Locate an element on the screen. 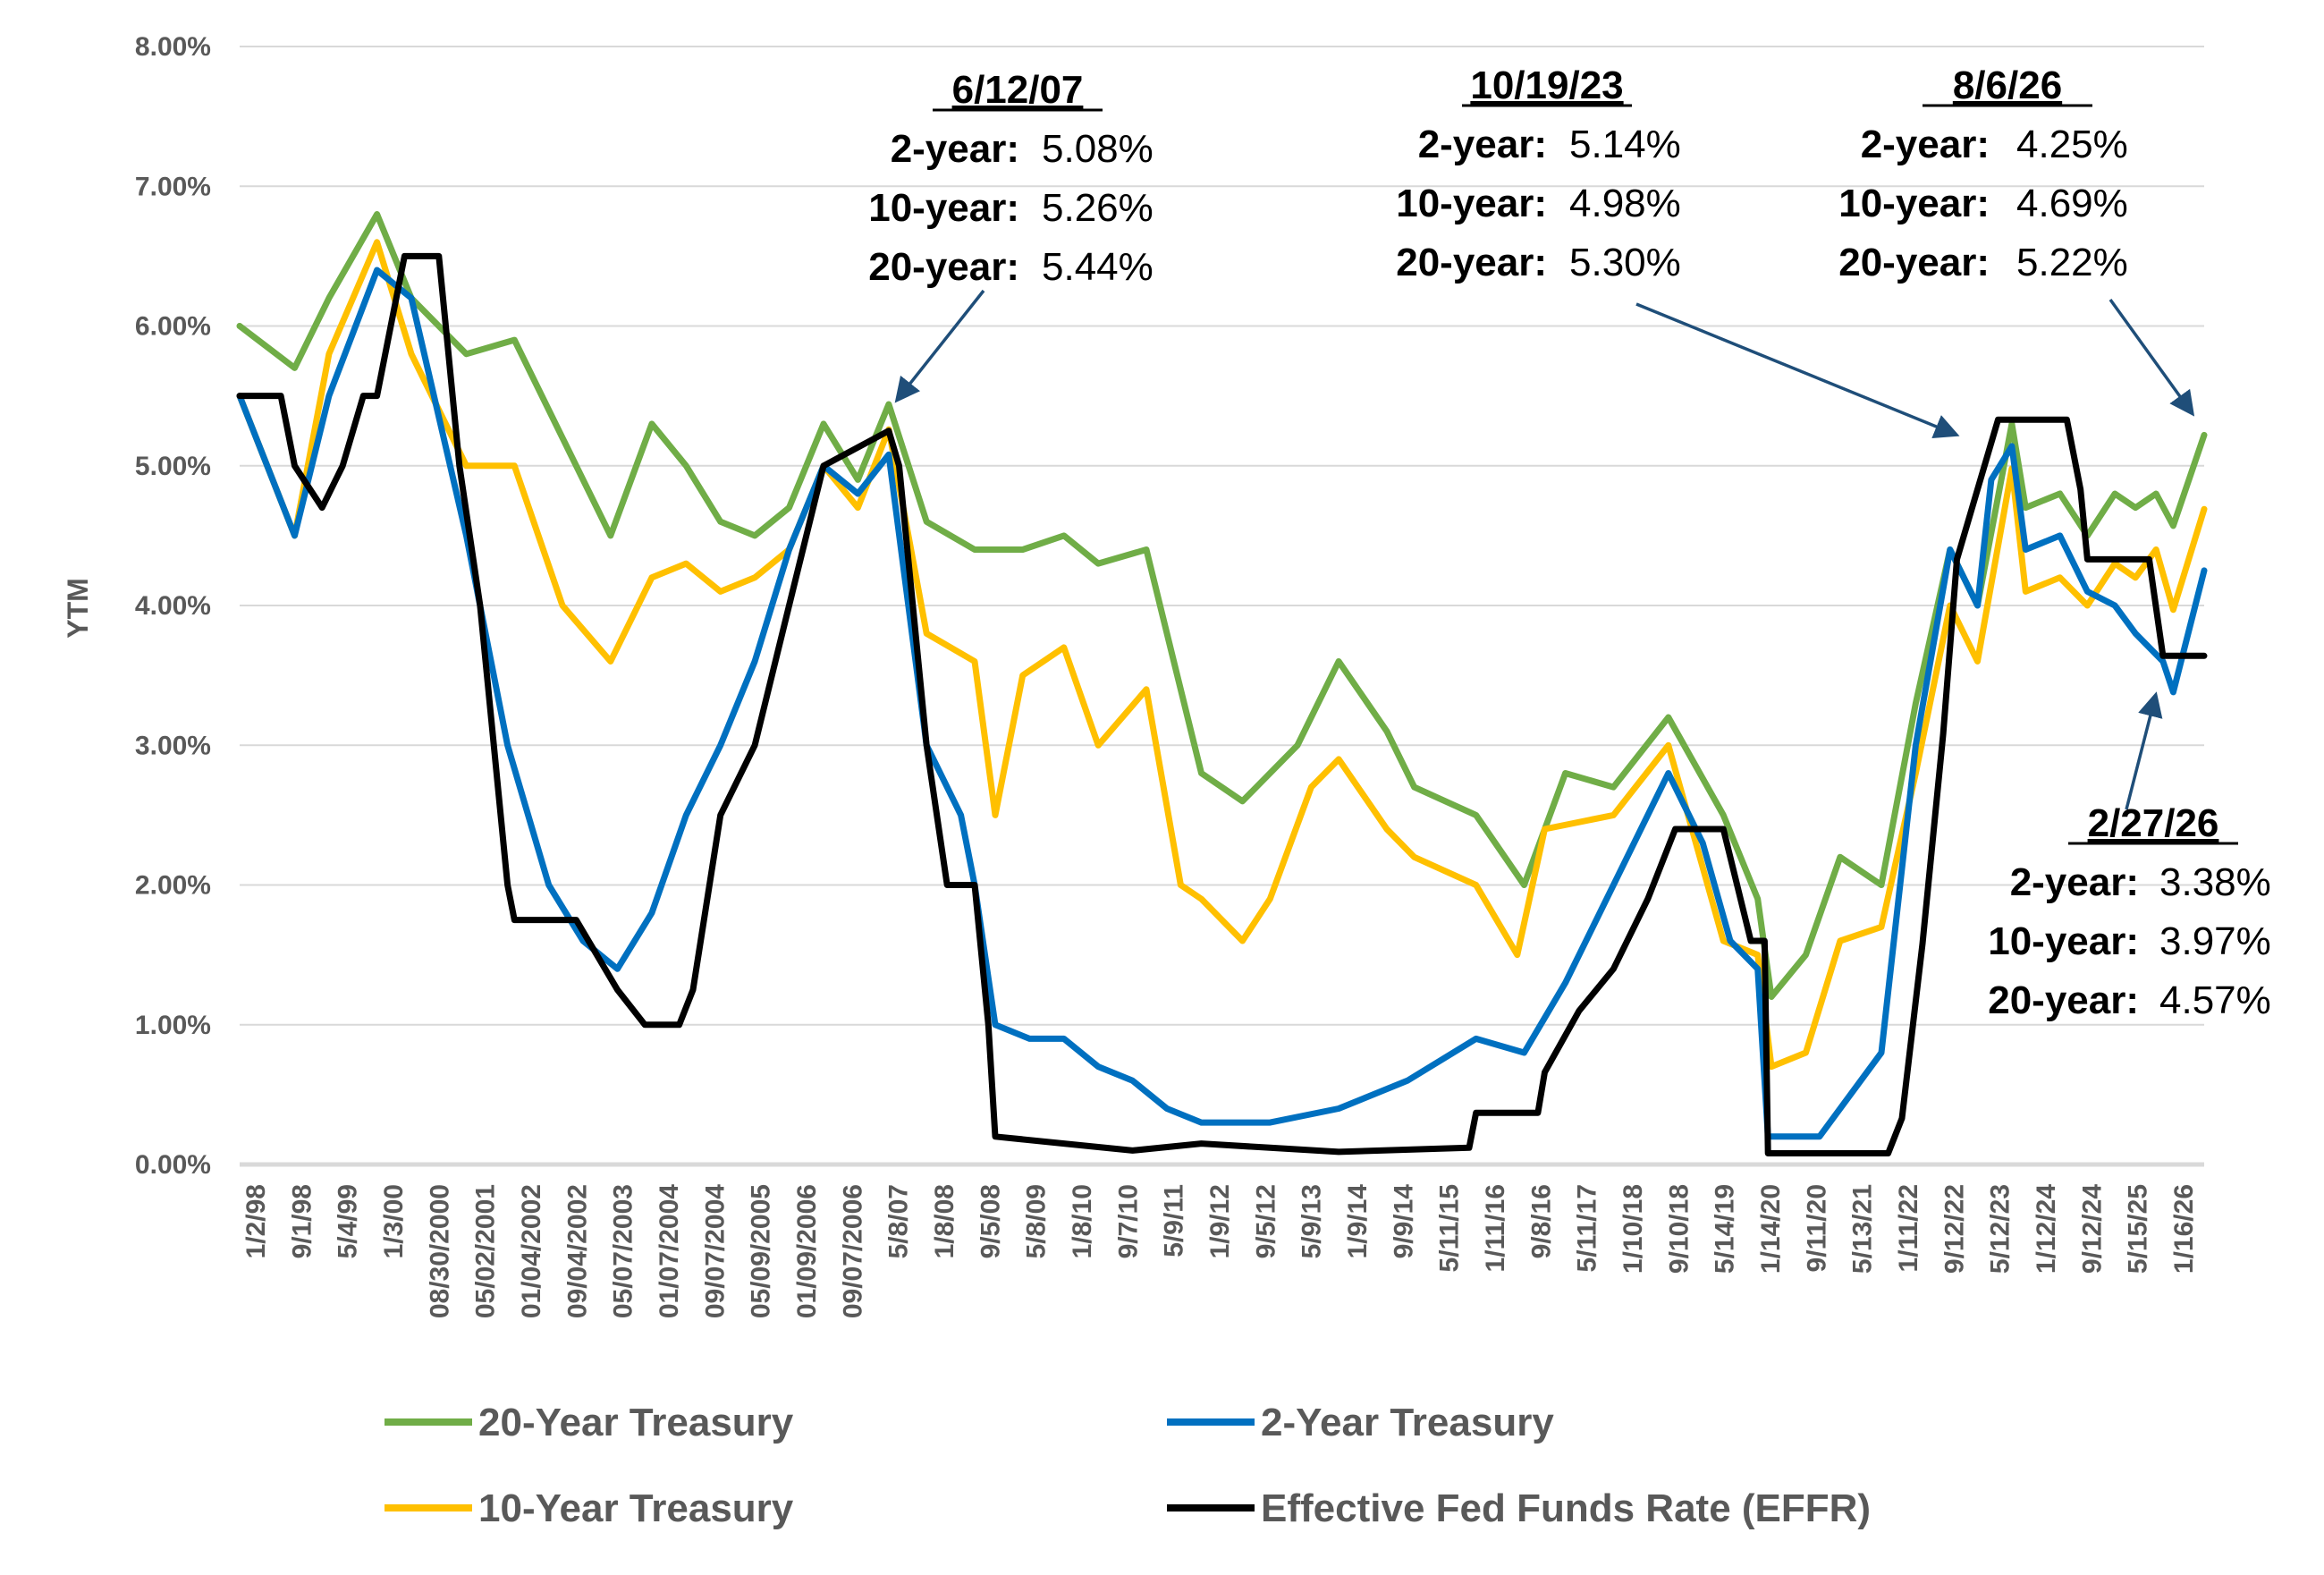  x-tick-label: 09/07/2004 is located at coordinates (715, 1251).